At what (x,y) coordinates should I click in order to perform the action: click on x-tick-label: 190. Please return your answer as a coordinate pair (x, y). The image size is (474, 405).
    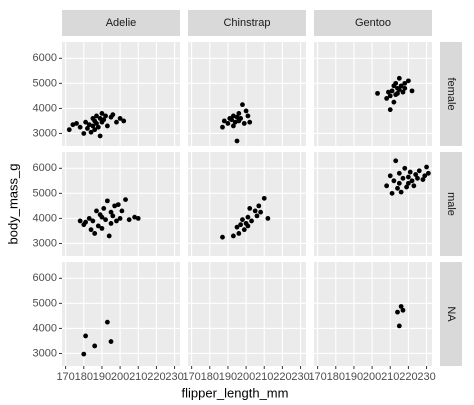
    Looking at the image, I should click on (102, 377).